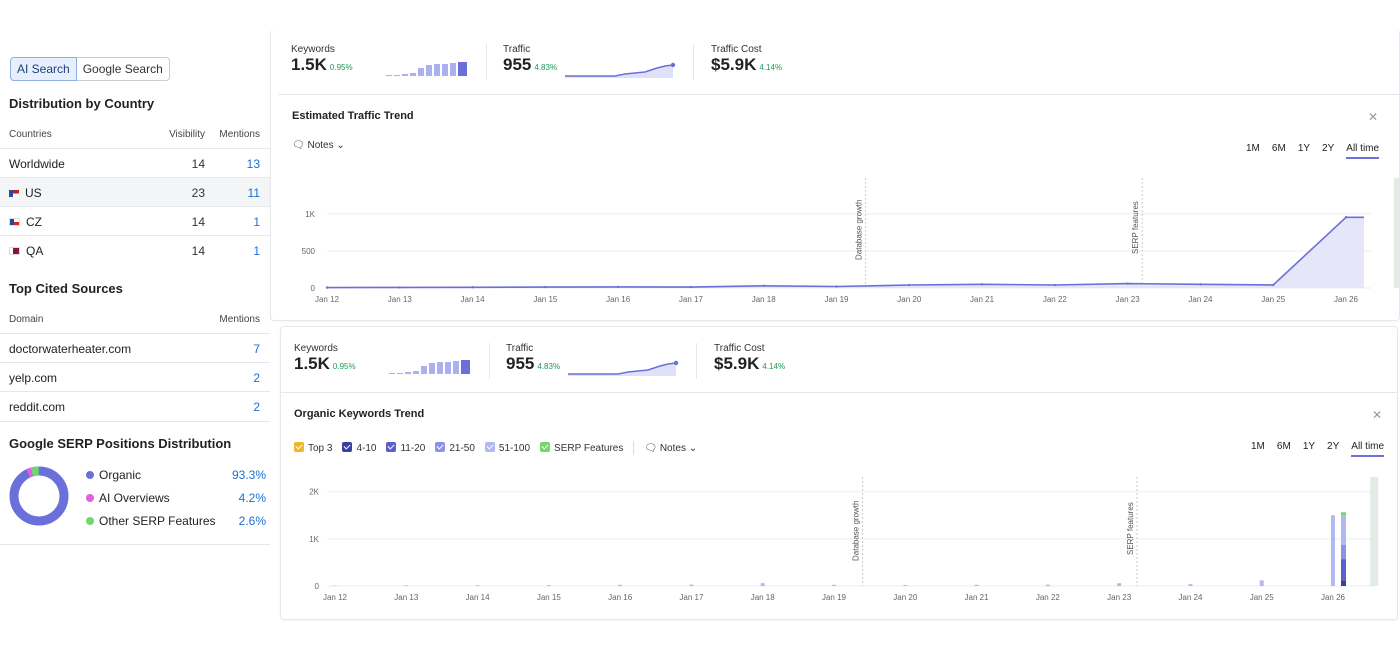  I want to click on table-row: CZ 14 1, so click(135, 221).